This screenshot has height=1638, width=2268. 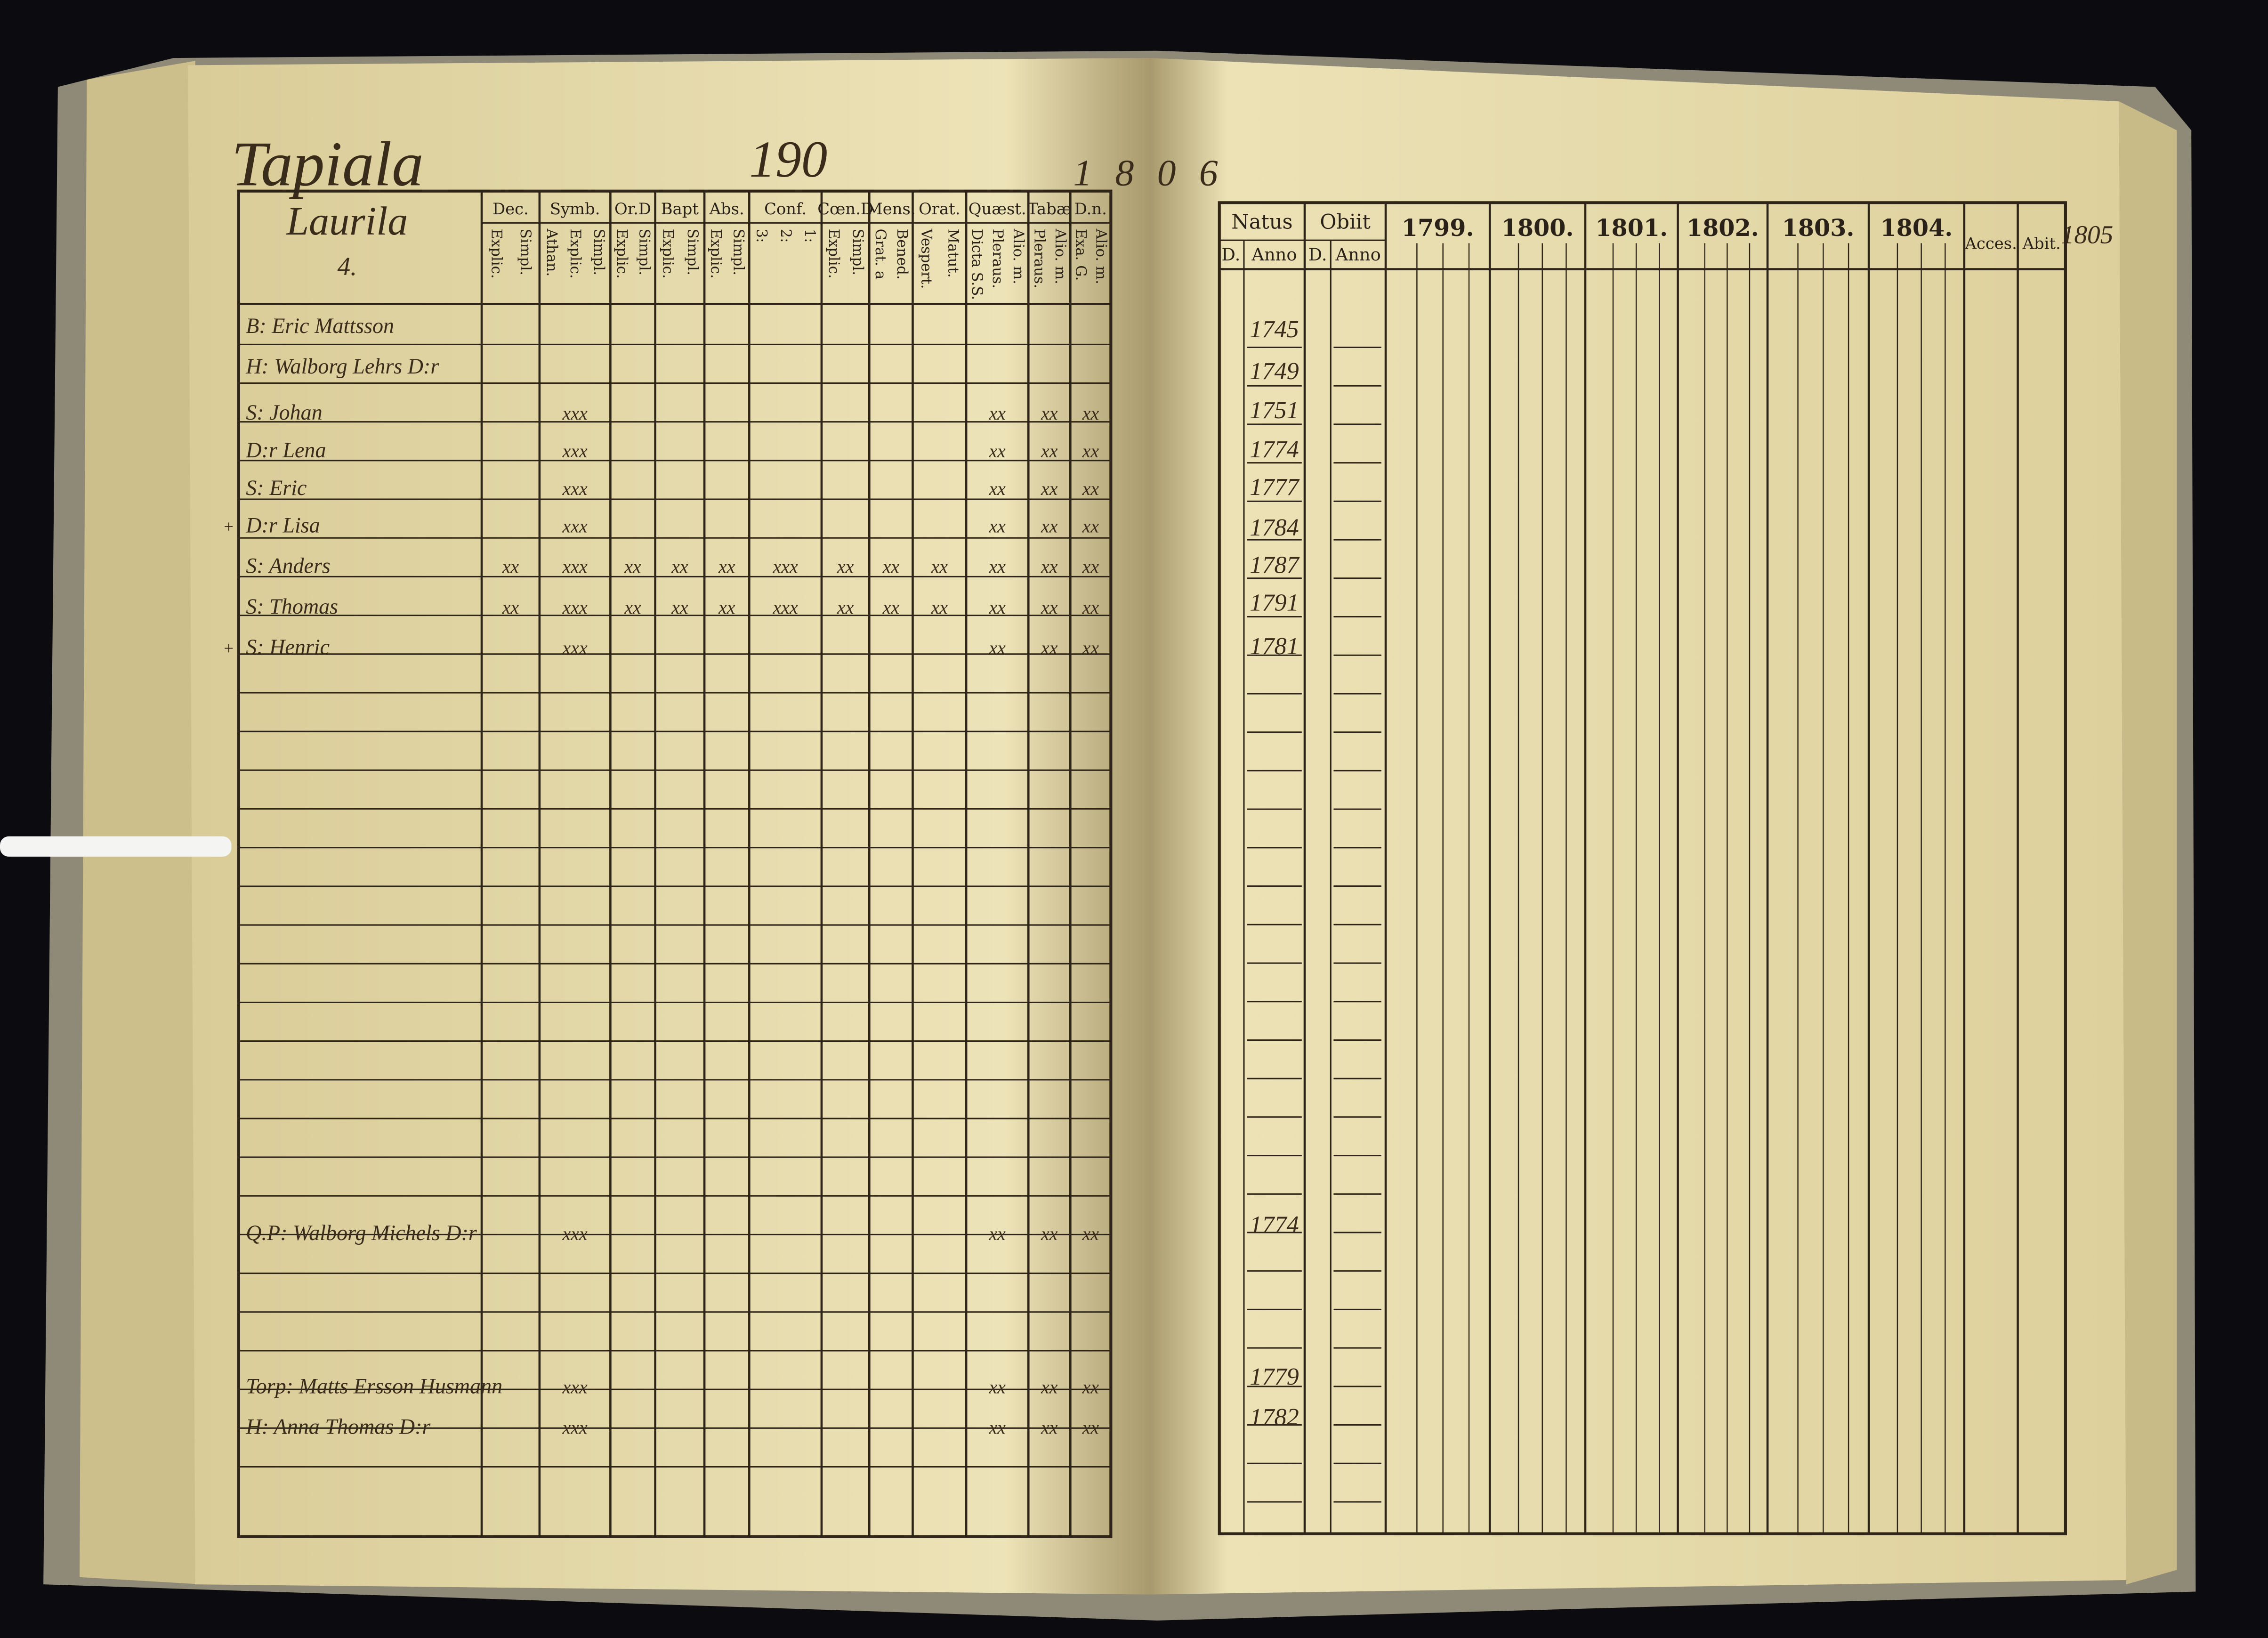 I want to click on person-name: S: Eric, so click(x=277, y=488).